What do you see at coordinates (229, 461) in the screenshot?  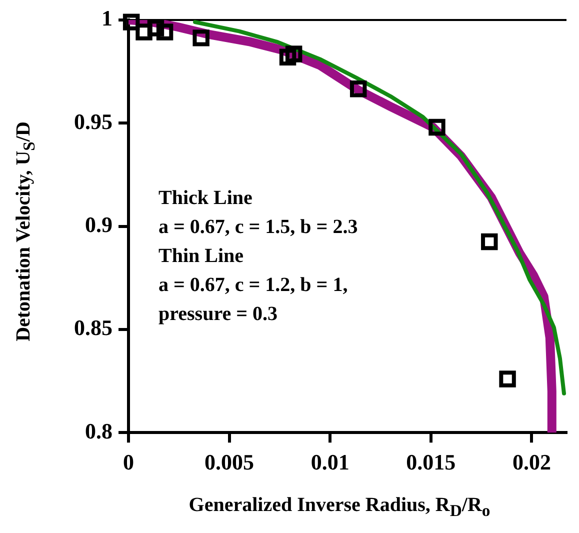 I see `x-tick-label: 0.005` at bounding box center [229, 461].